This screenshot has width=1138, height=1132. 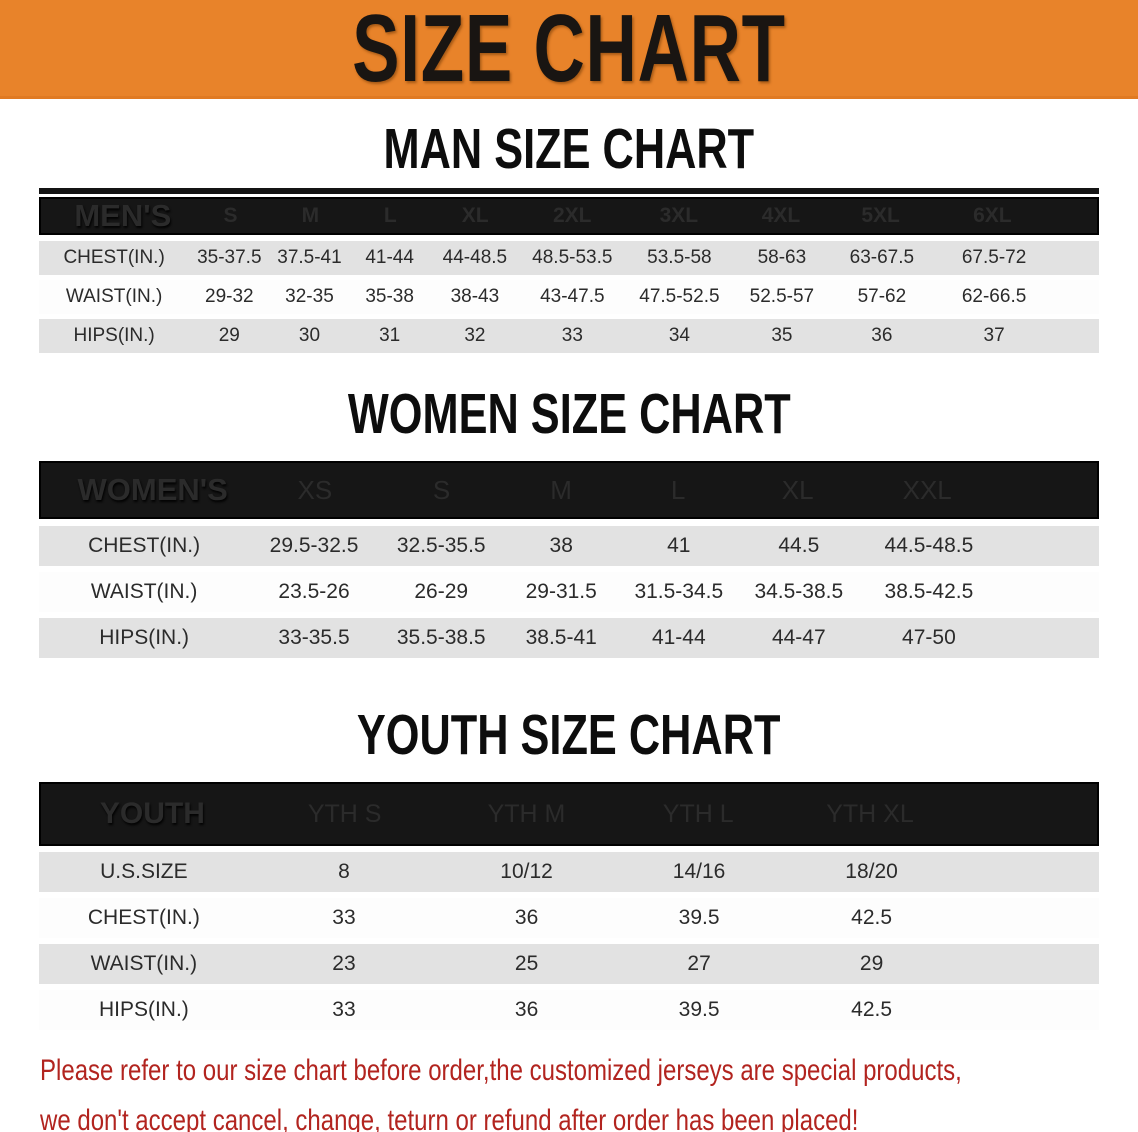 What do you see at coordinates (344, 813) in the screenshot?
I see `column-header: YTH S` at bounding box center [344, 813].